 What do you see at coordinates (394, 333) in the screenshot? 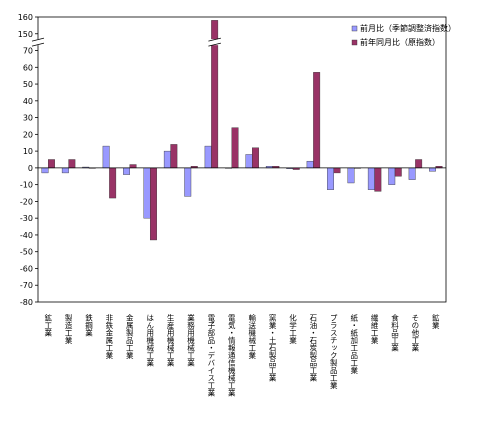
I see `x-tick-label: 食料品工業` at bounding box center [394, 333].